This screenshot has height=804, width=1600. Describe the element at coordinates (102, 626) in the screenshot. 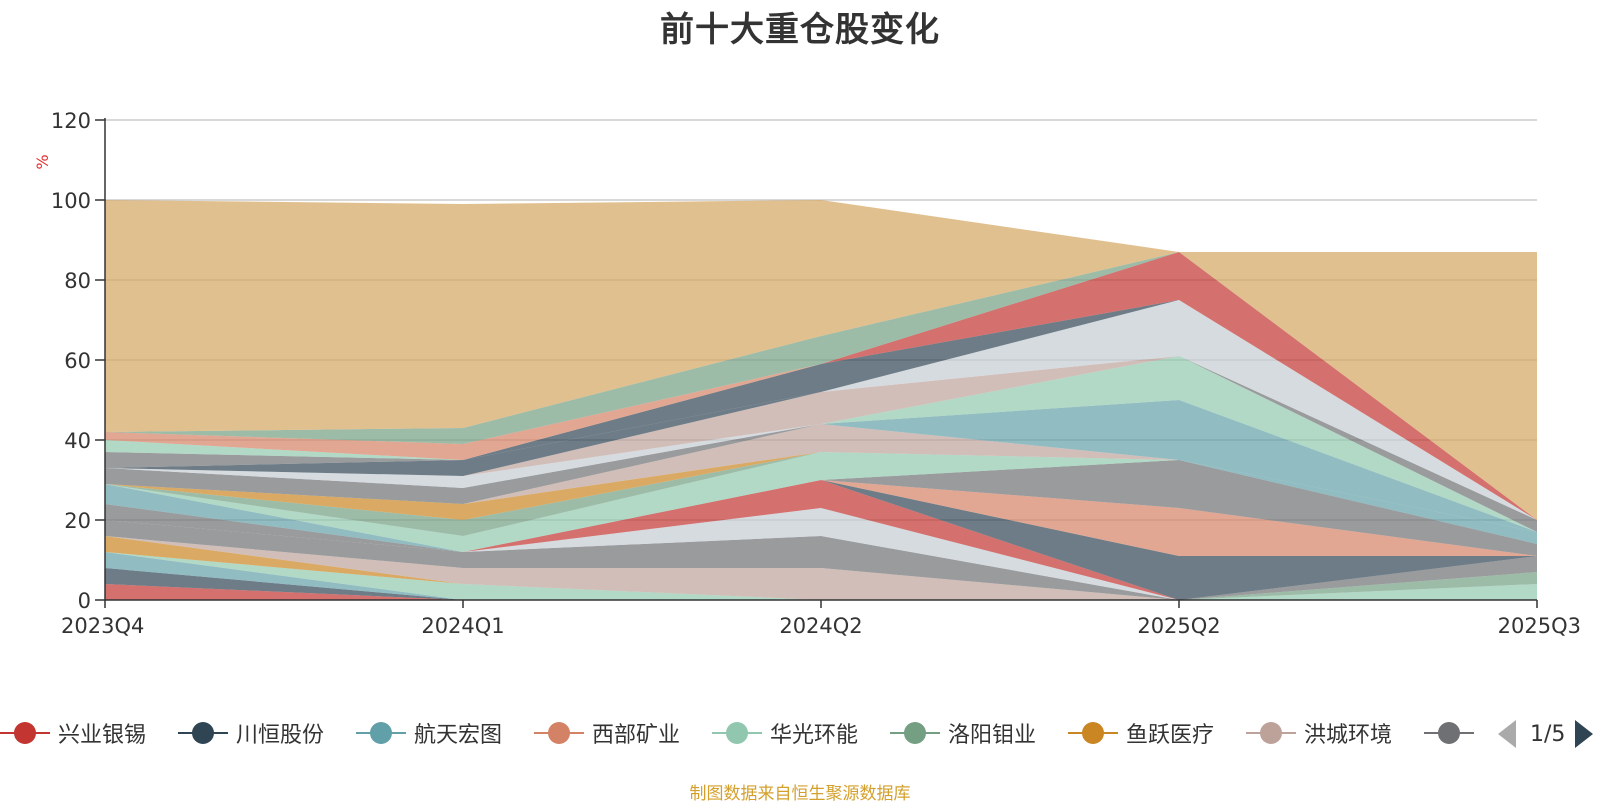

I see `x-tick-label: 2023Q4` at that location.